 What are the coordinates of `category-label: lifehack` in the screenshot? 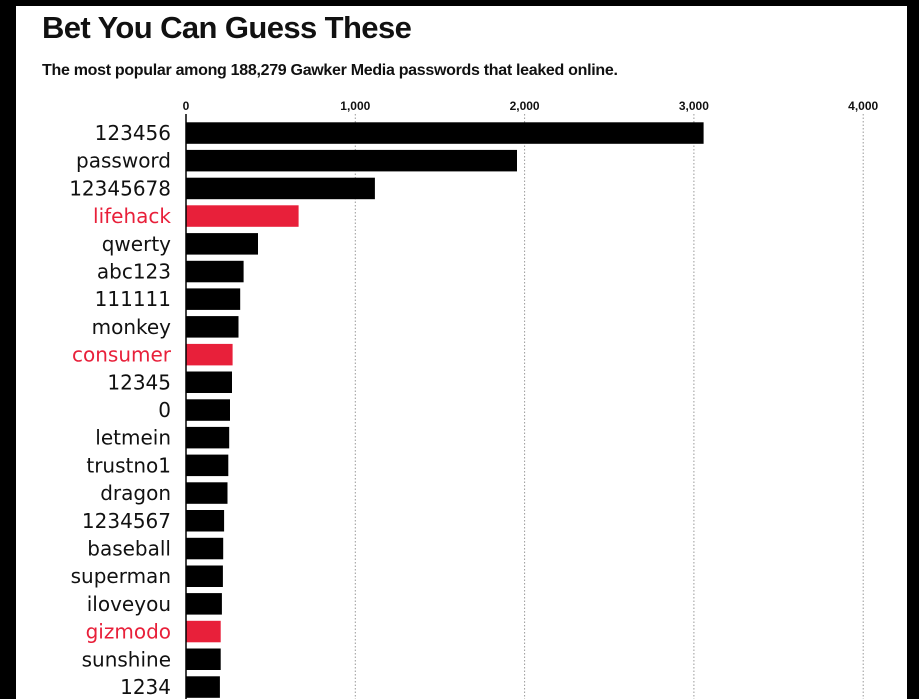 It's located at (132, 216).